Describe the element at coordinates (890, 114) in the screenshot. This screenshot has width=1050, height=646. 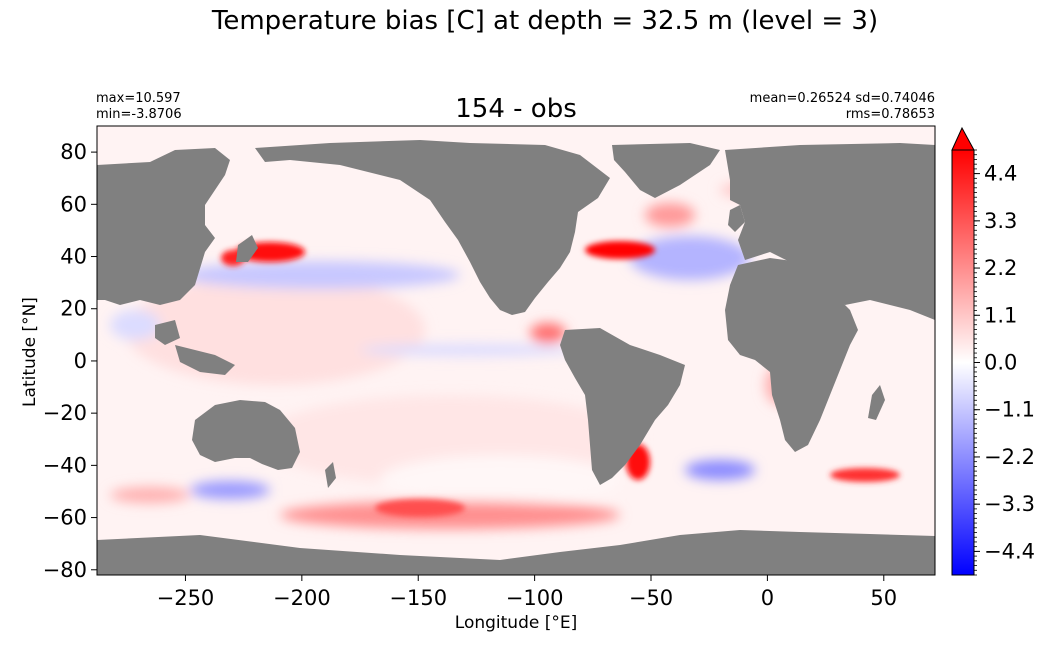
I see `stat-rms: rms=0.78653` at that location.